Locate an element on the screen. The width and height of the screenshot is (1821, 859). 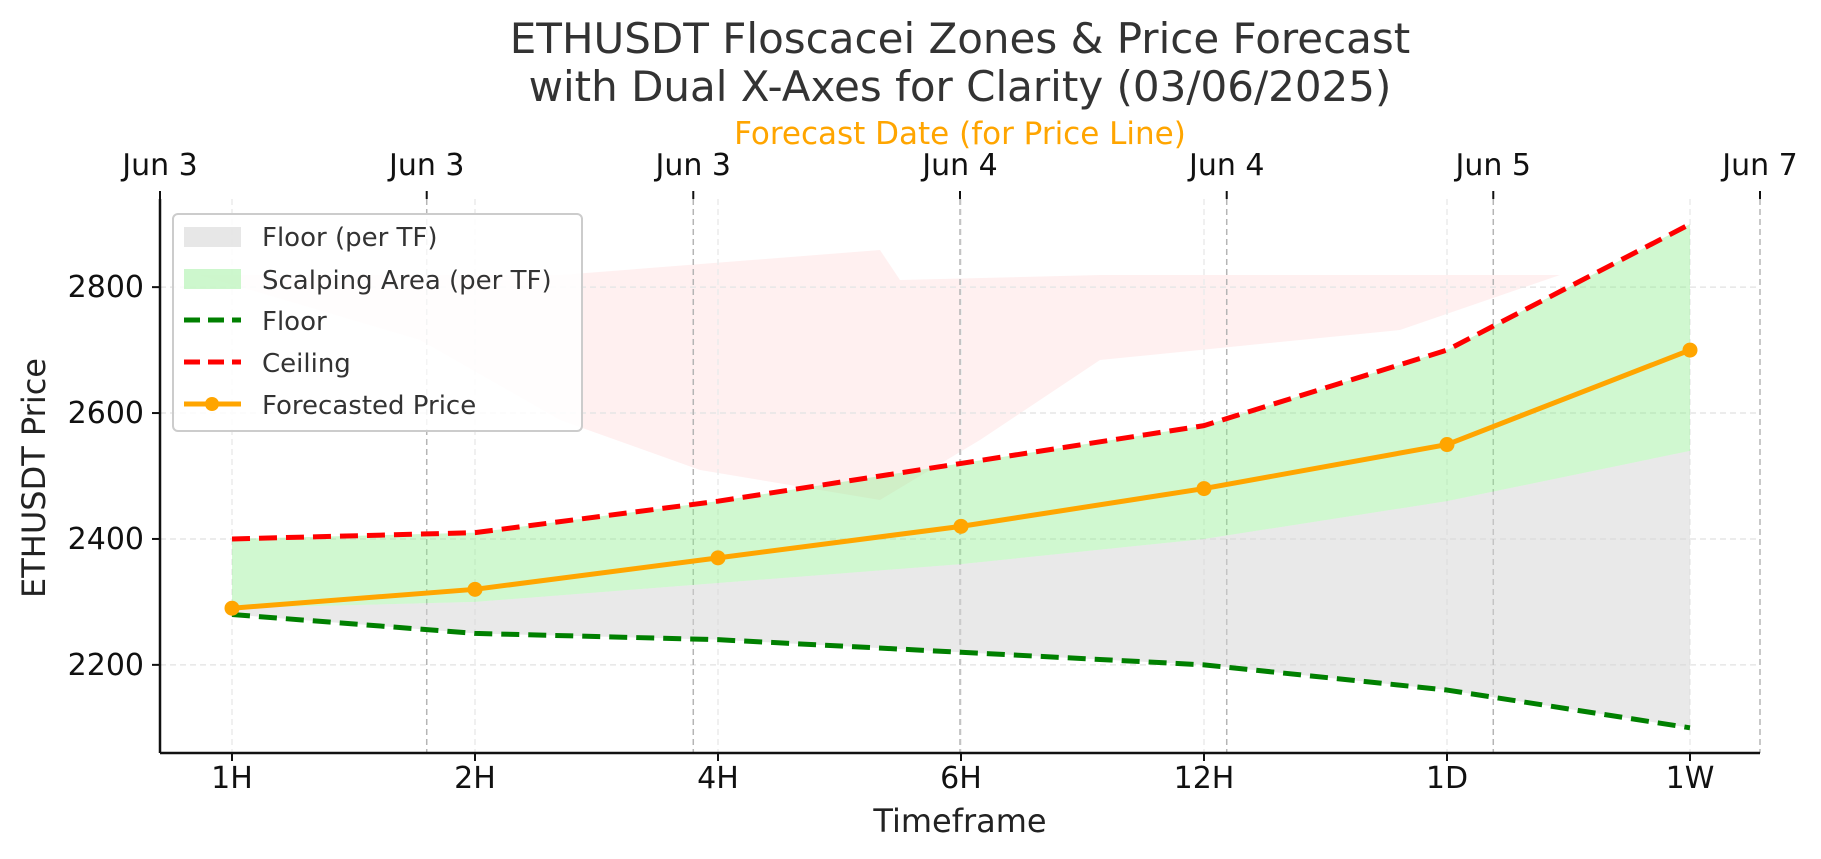
x-tick-label: 1H is located at coordinates (232, 778).